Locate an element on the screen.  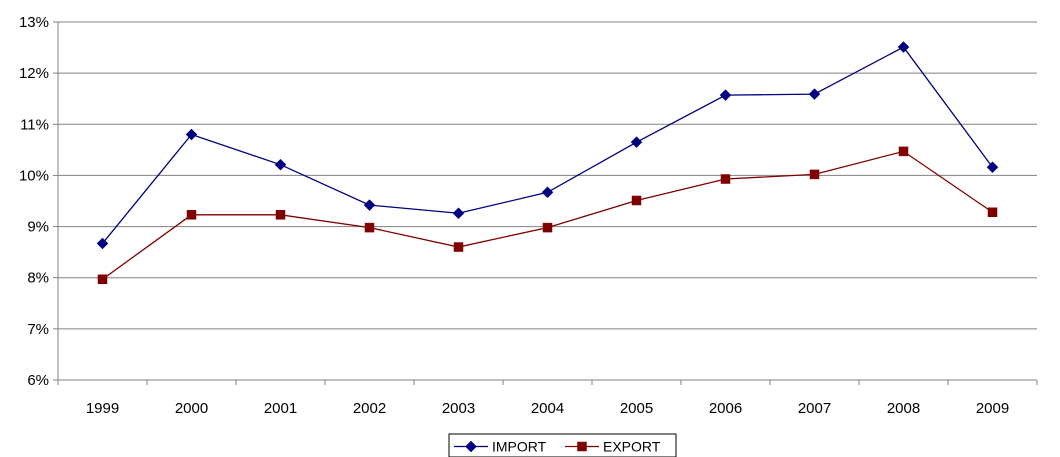
x-tick-label: 2004 is located at coordinates (547, 408).